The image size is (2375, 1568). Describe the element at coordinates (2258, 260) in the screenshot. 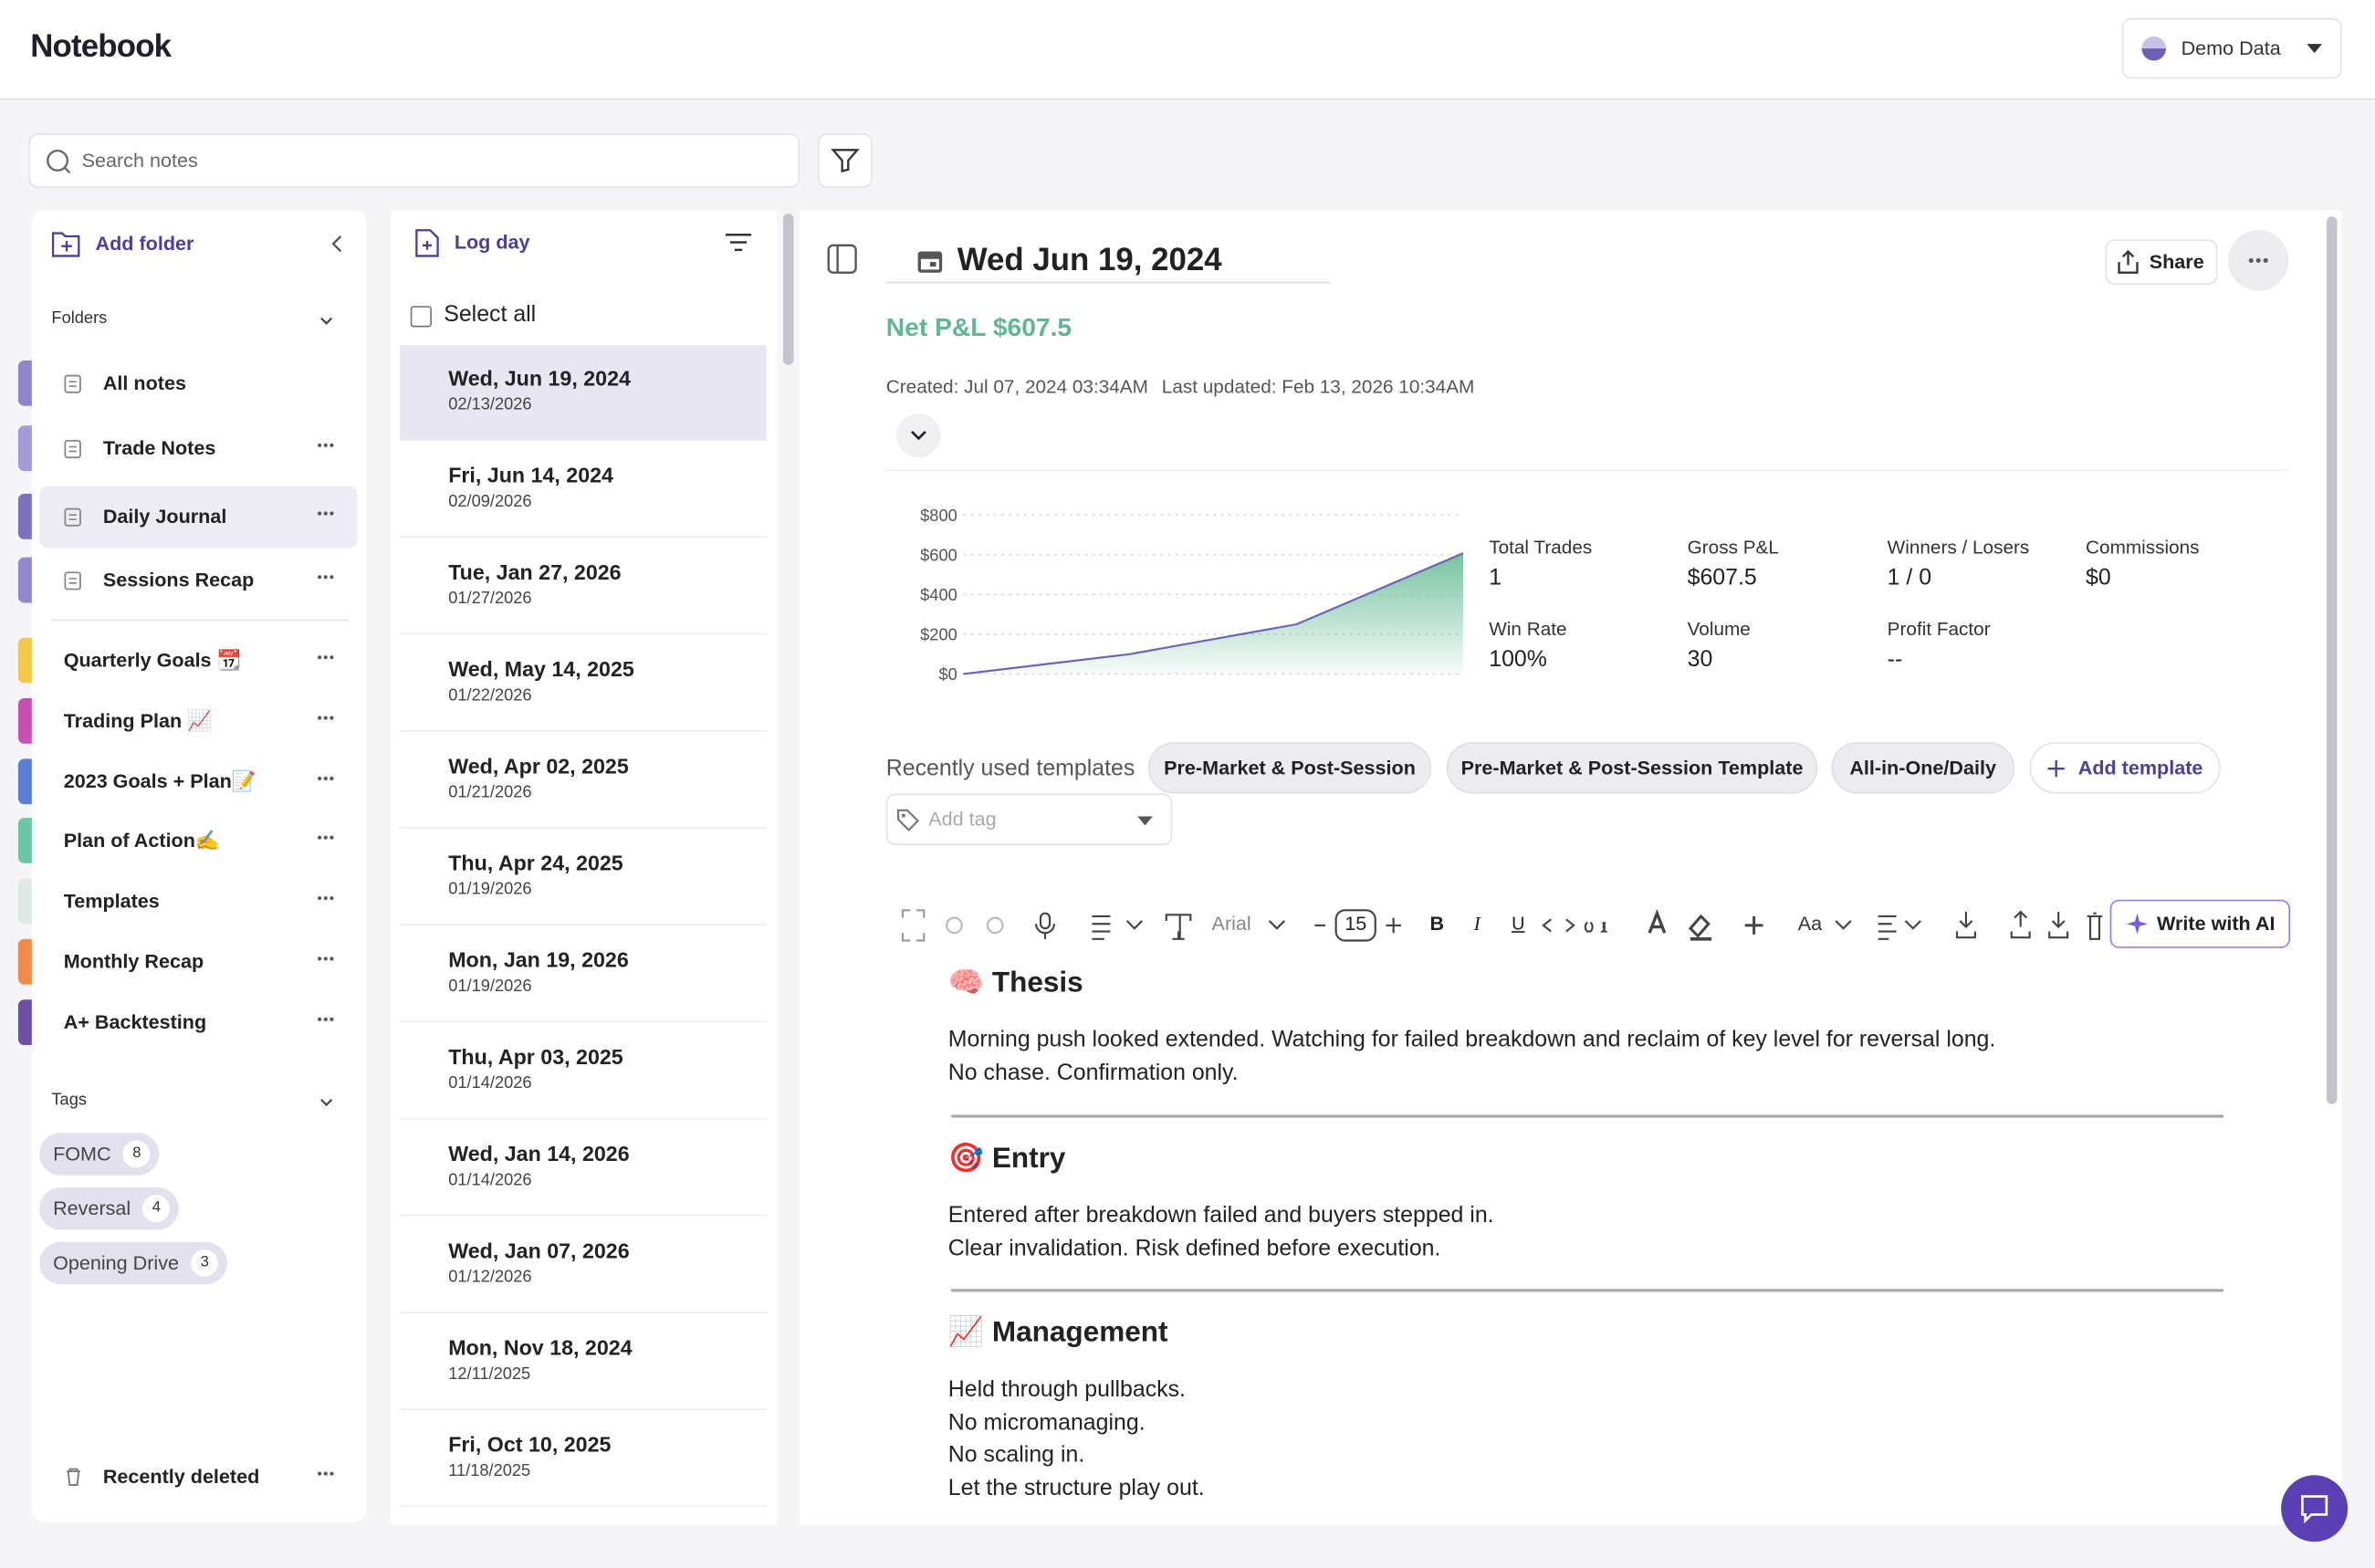

I see `more-icon` at that location.